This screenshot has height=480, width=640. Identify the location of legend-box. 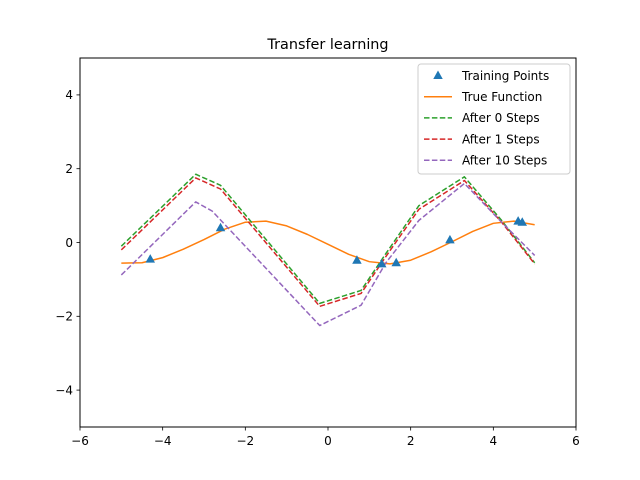
(494, 119).